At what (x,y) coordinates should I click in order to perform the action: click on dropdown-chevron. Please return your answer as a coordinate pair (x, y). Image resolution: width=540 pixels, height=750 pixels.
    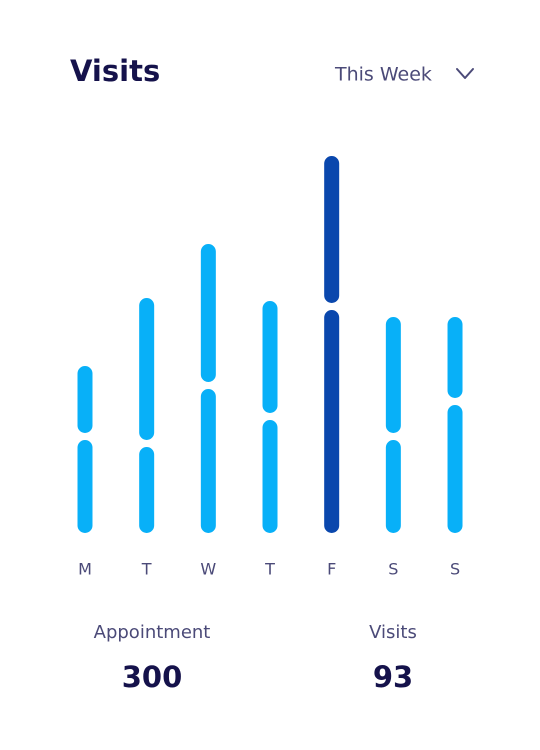
    Looking at the image, I should click on (465, 73).